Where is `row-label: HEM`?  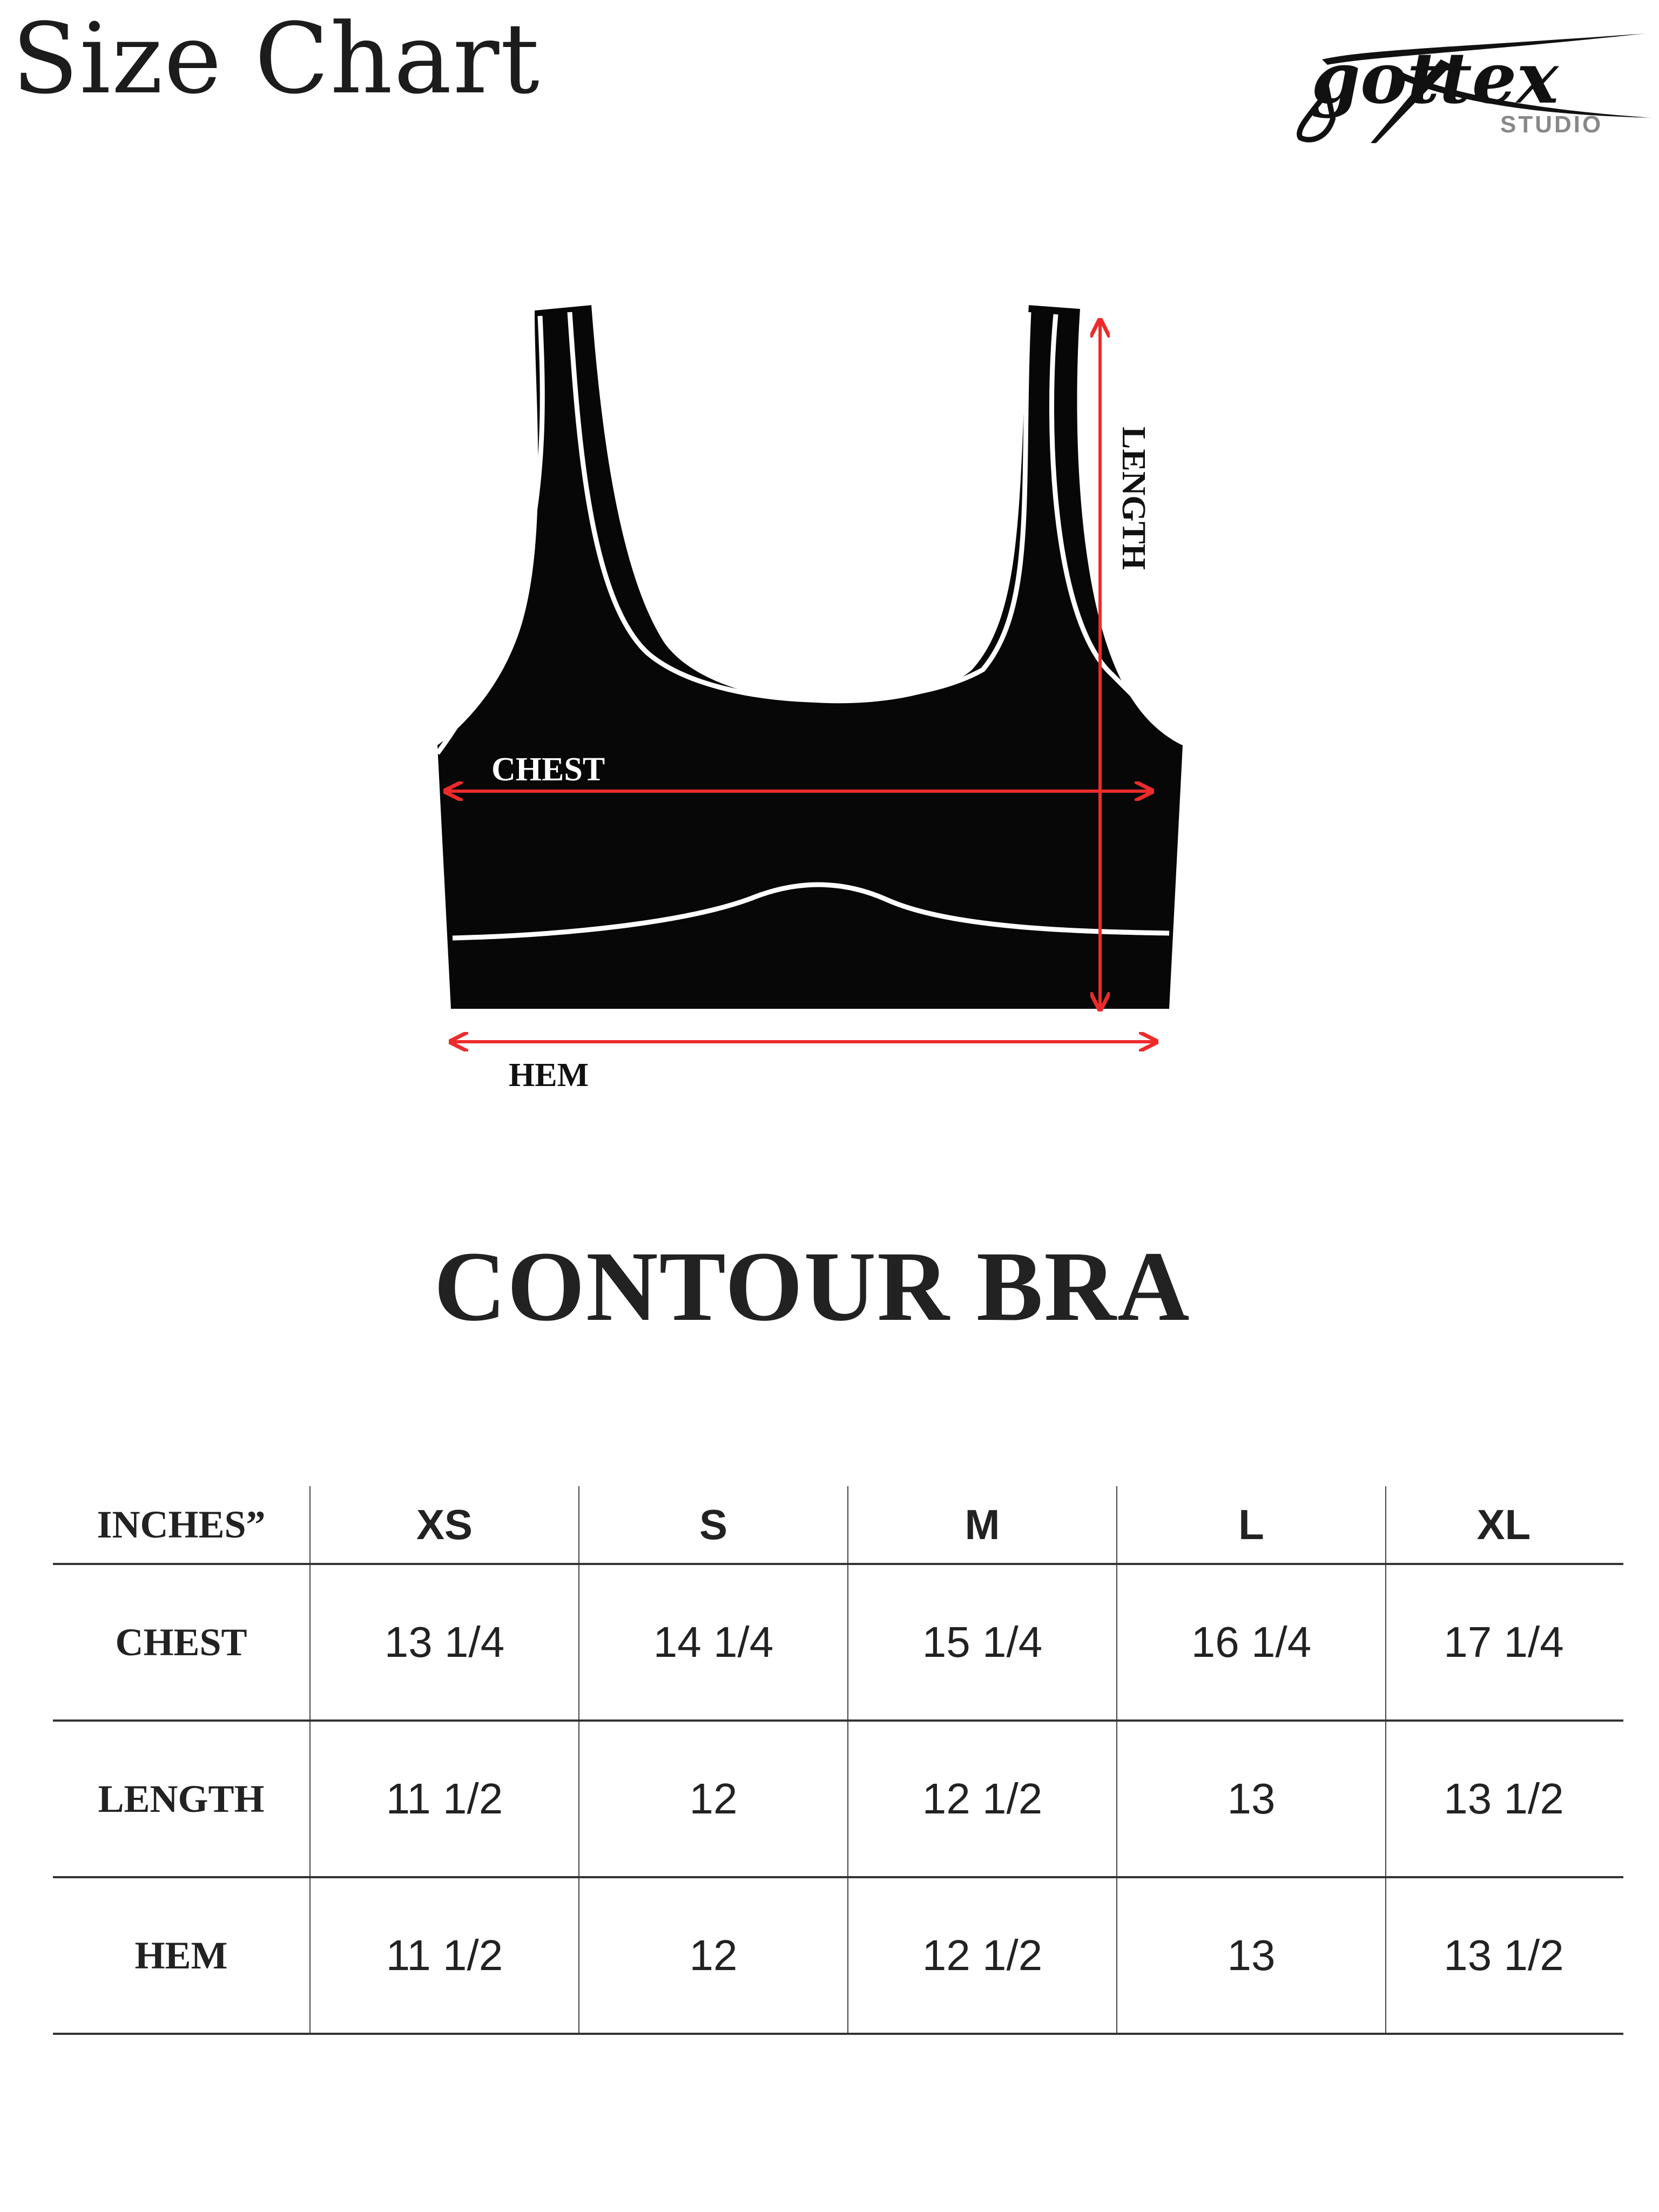 row-label: HEM is located at coordinates (181, 1955).